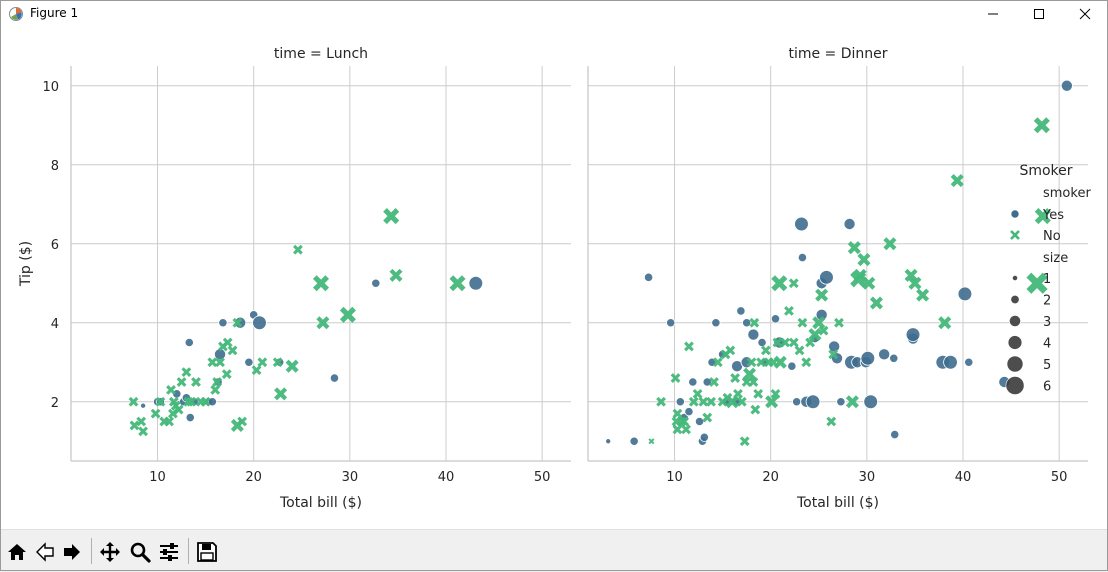 This screenshot has width=1108, height=572. I want to click on back-arrow-icon, so click(45, 552).